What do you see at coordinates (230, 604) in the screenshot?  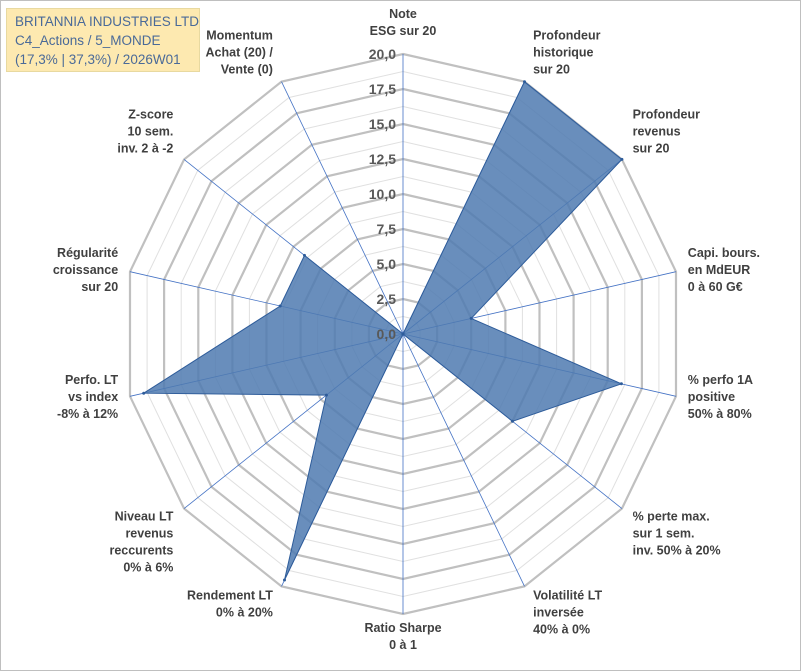 I see `axis-label: Rendement LT 0% à 20%` at bounding box center [230, 604].